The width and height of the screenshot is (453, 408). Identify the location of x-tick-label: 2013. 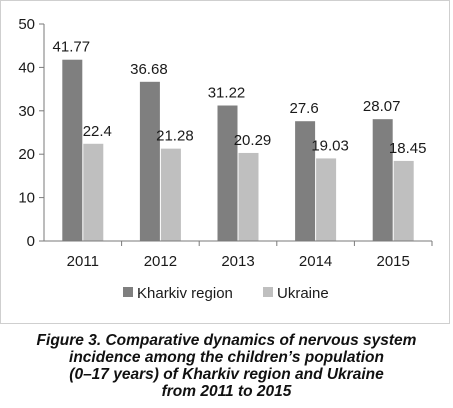
(237, 261).